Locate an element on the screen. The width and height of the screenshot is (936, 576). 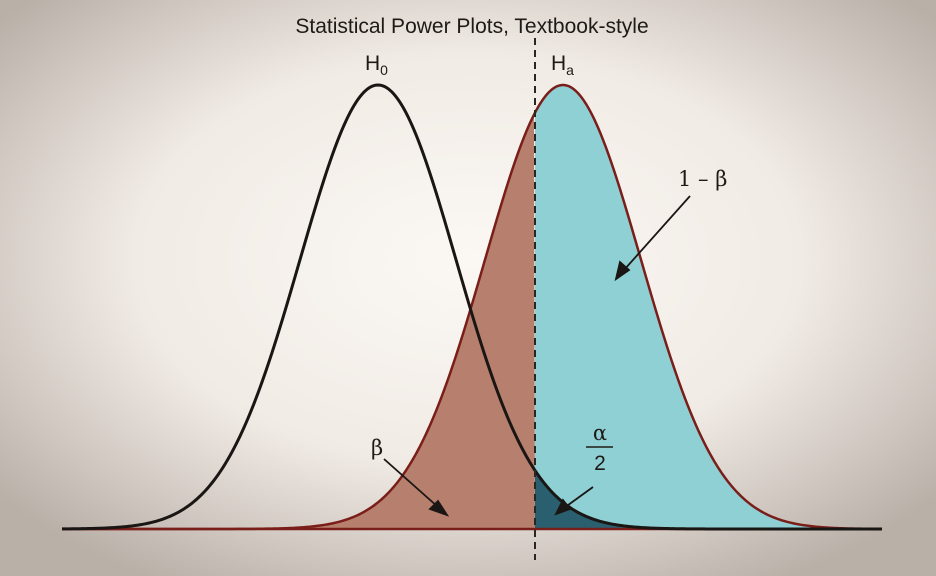
alpha-arrow is located at coordinates (574, 501).